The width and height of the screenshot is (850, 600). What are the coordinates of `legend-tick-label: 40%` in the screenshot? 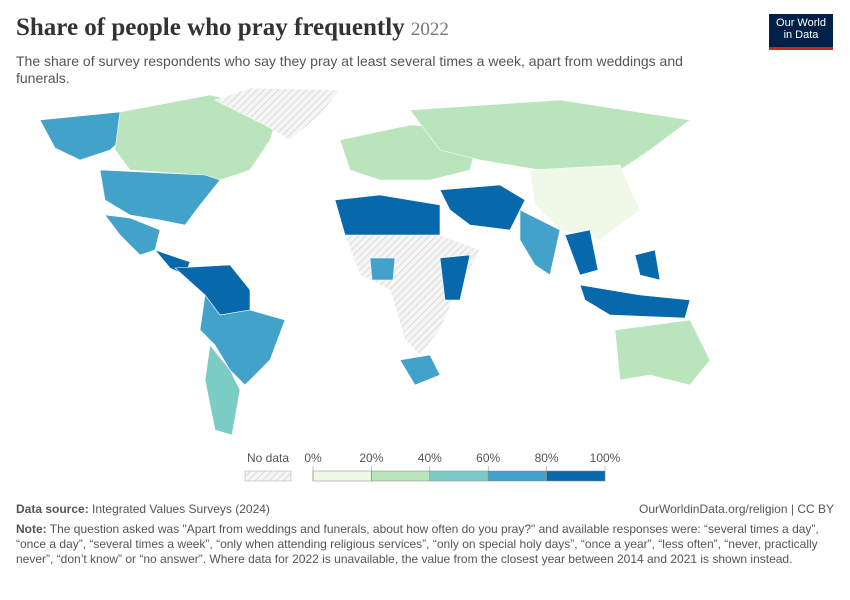 It's located at (430, 458).